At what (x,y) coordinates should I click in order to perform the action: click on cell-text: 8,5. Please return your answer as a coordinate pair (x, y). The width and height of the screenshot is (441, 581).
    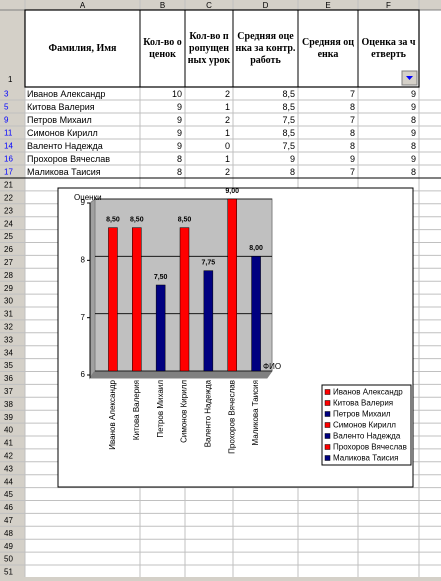
    Looking at the image, I should click on (288, 133).